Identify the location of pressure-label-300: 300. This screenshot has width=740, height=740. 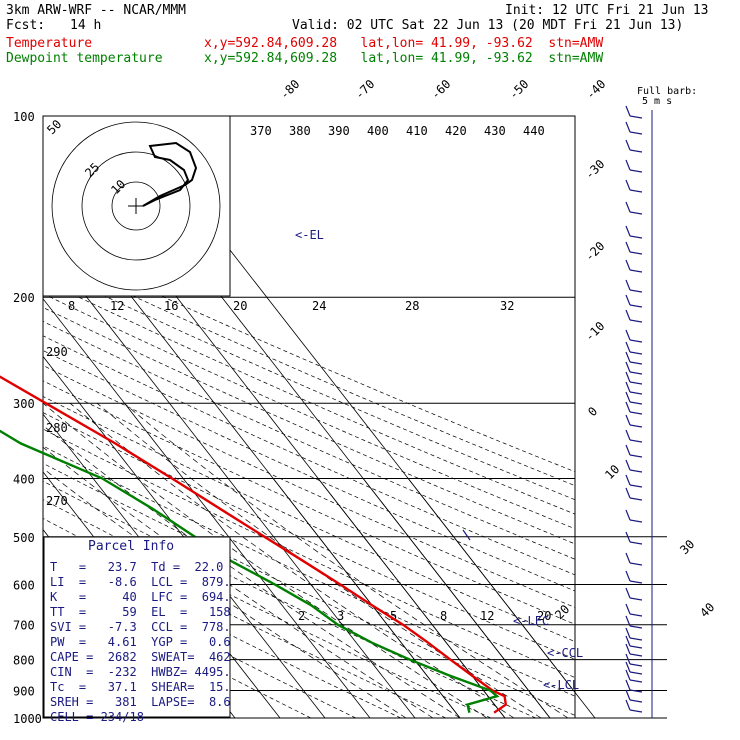
(24, 404).